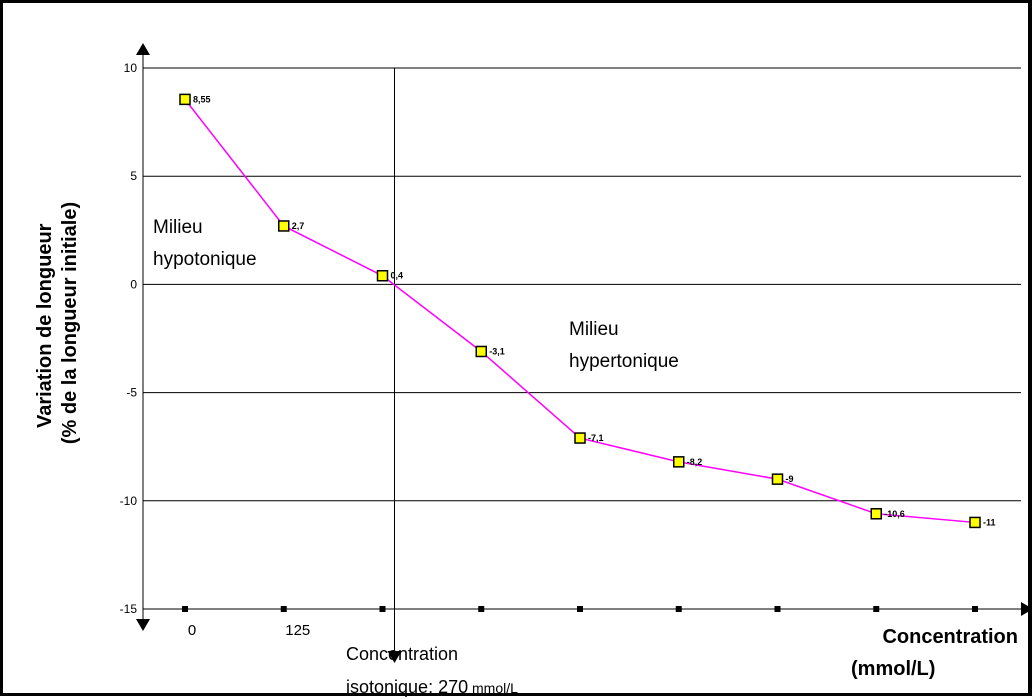 The image size is (1032, 699). What do you see at coordinates (695, 462) in the screenshot?
I see `data-label: -8,2` at bounding box center [695, 462].